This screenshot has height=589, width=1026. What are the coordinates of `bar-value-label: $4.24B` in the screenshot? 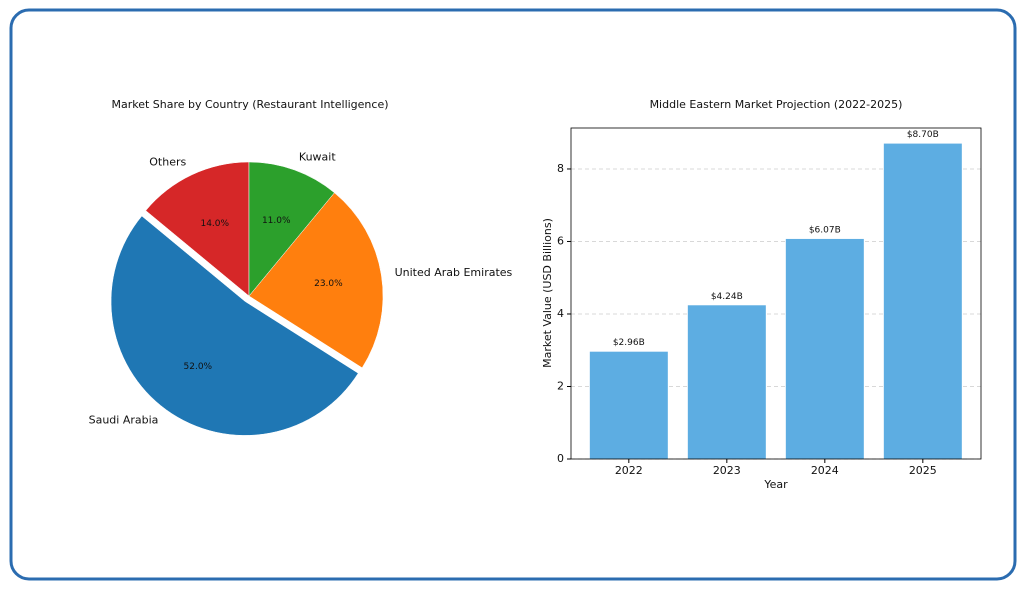 It's located at (727, 297).